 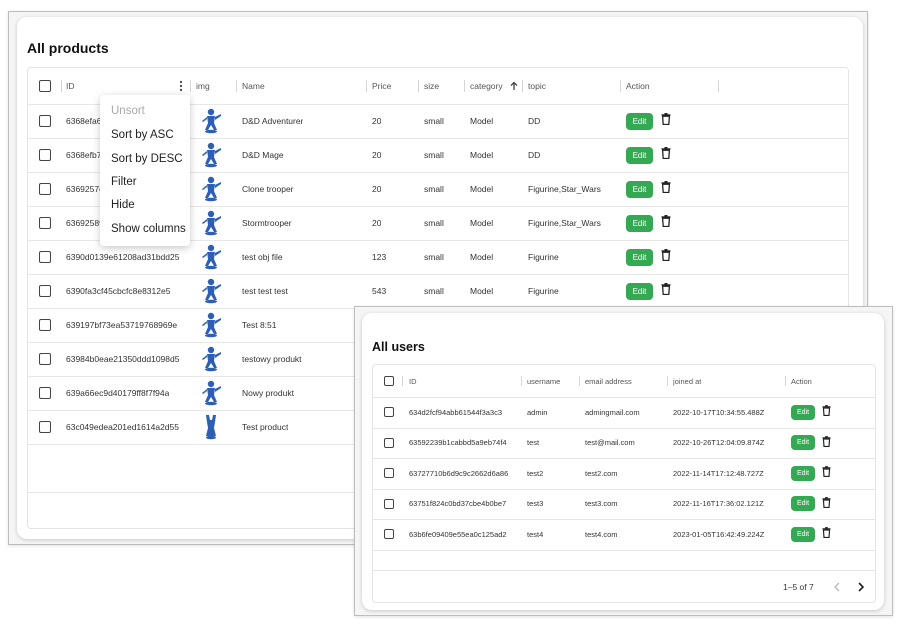 I want to click on user-username: test4, so click(x=535, y=534).